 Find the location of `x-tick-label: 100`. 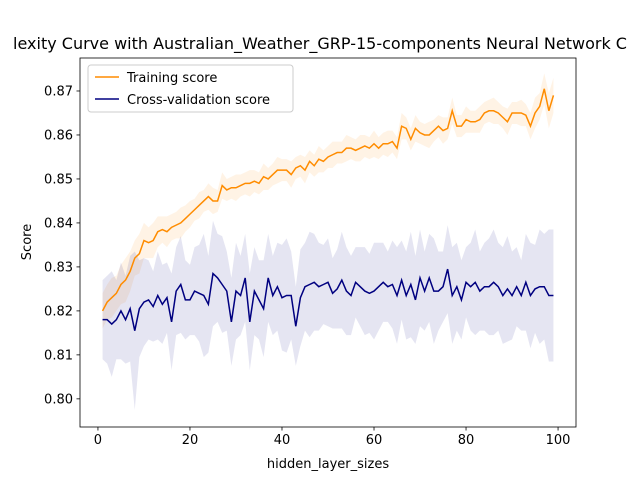

x-tick-label: 100 is located at coordinates (558, 440).